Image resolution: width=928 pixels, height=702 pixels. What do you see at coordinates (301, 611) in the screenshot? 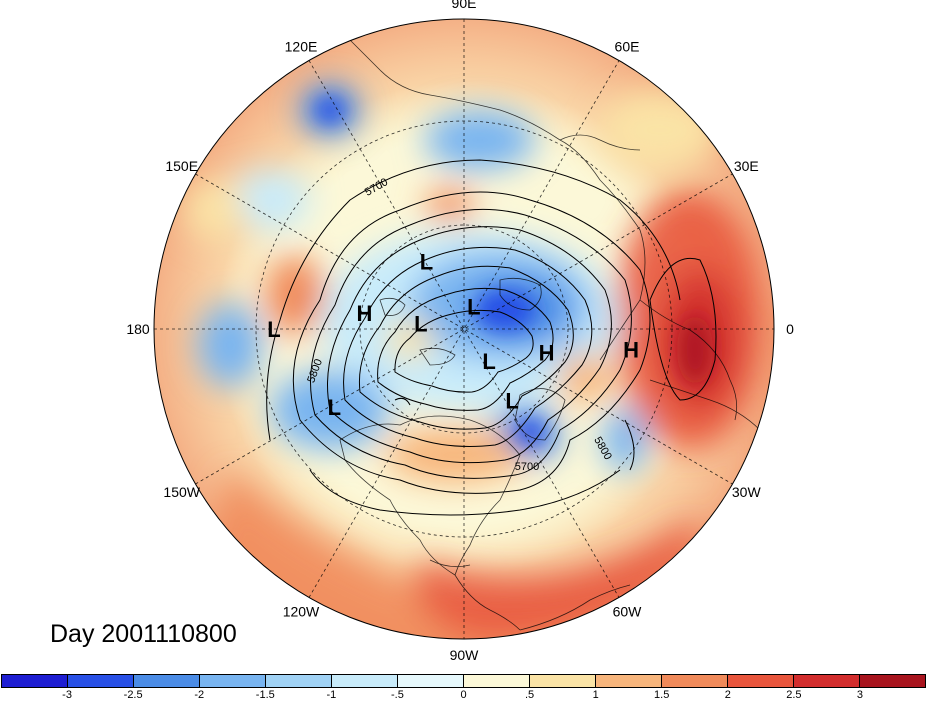
I see `longitude-label: 120W` at bounding box center [301, 611].